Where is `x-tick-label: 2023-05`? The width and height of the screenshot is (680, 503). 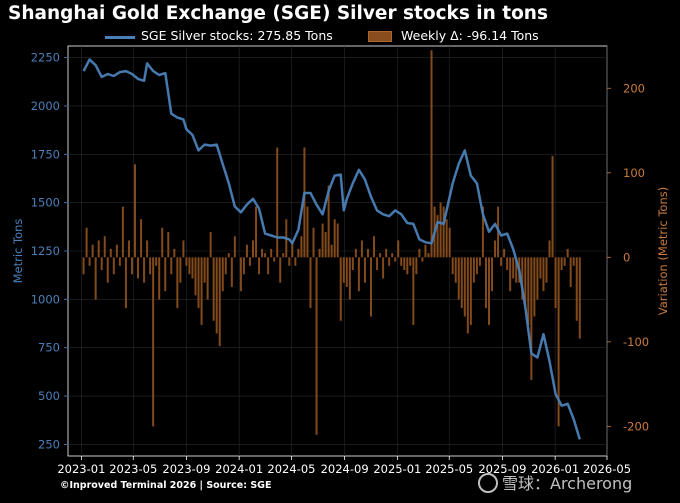 x-tick-label: 2023-05 is located at coordinates (133, 469).